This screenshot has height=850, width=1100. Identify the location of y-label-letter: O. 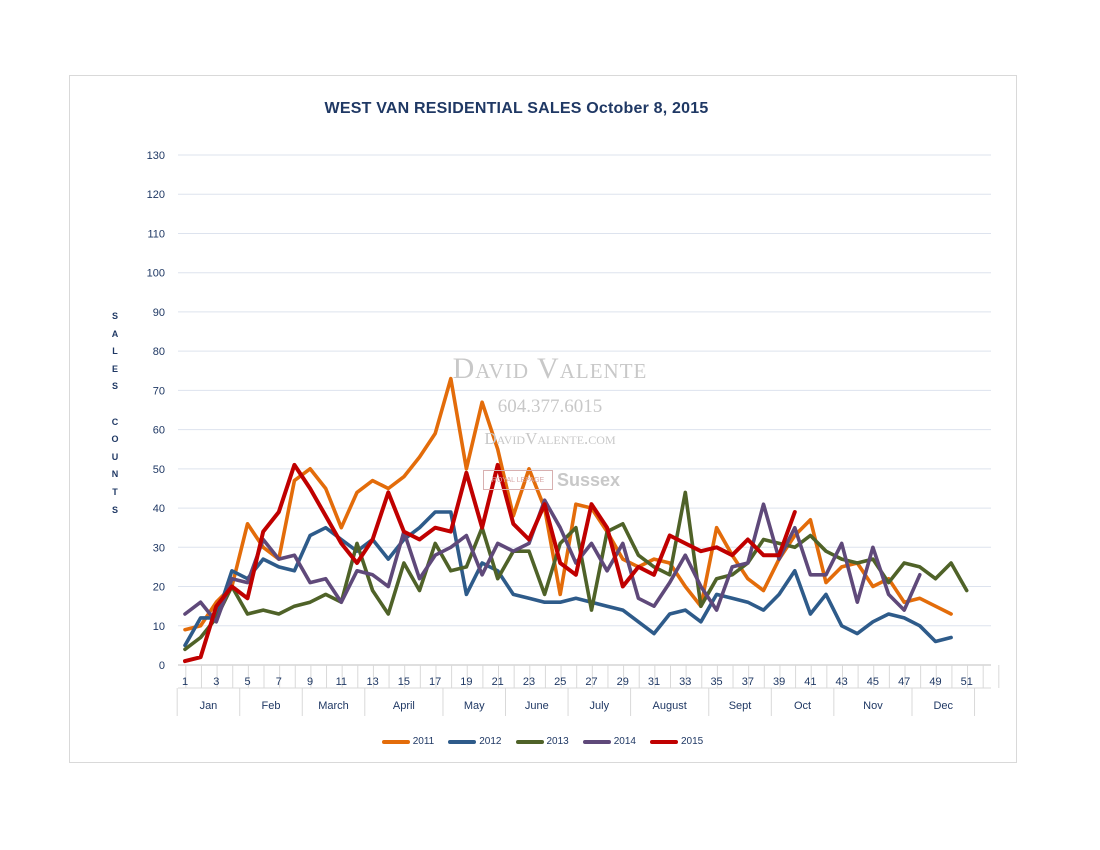
(115, 439).